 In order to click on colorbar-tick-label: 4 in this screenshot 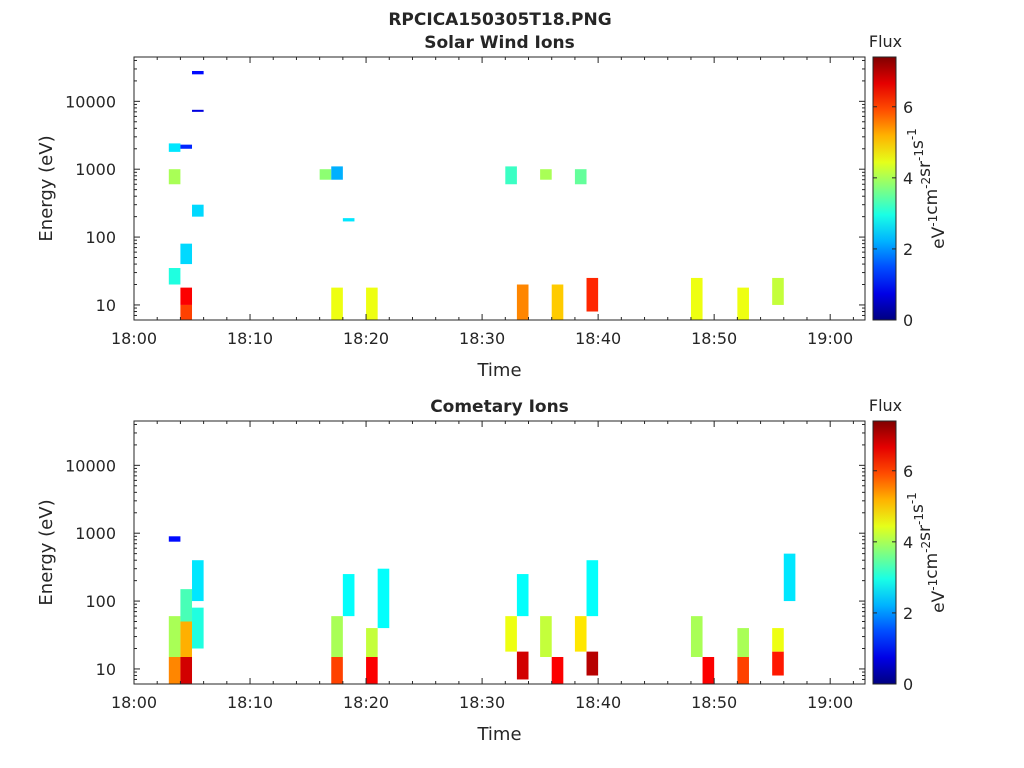, I will do `click(908, 542)`.